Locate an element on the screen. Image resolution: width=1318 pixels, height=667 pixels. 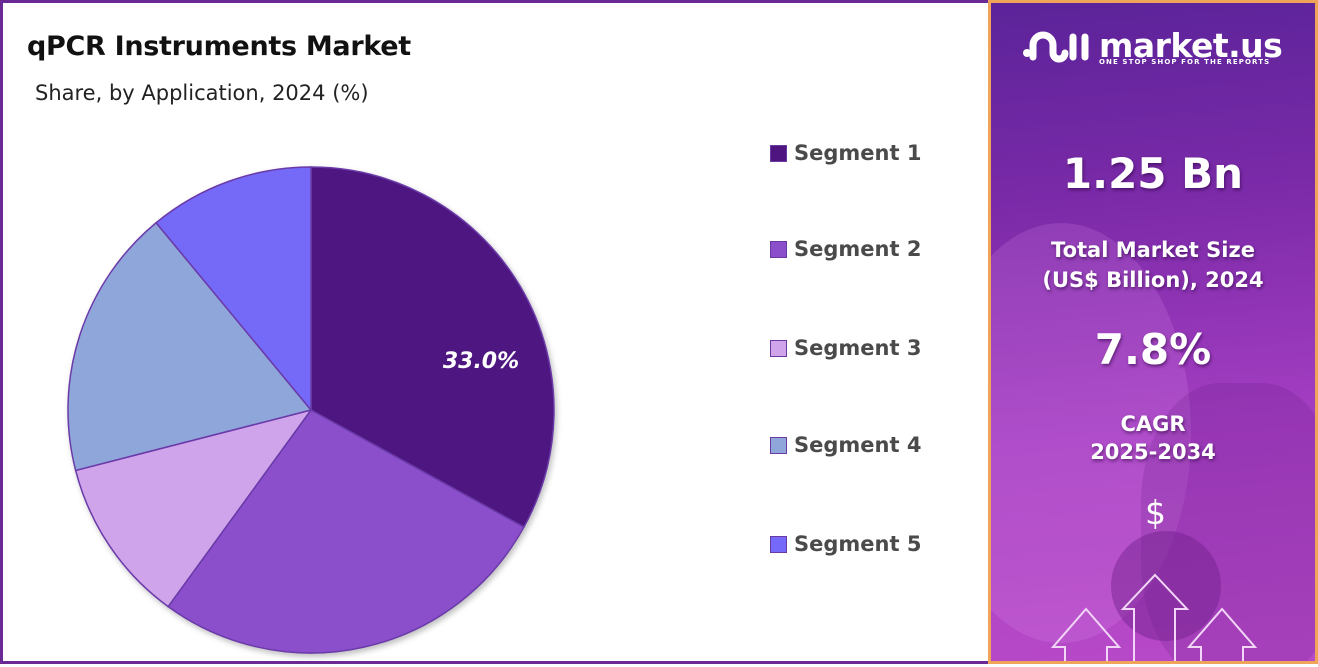
legend-label: Segment 2 is located at coordinates (858, 249).